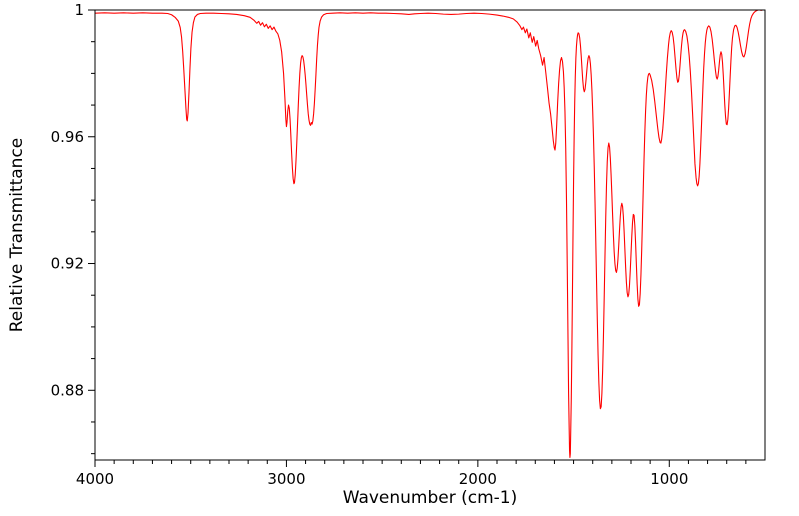  What do you see at coordinates (17, 235) in the screenshot?
I see `y-axis-title: Relative Transmittance` at bounding box center [17, 235].